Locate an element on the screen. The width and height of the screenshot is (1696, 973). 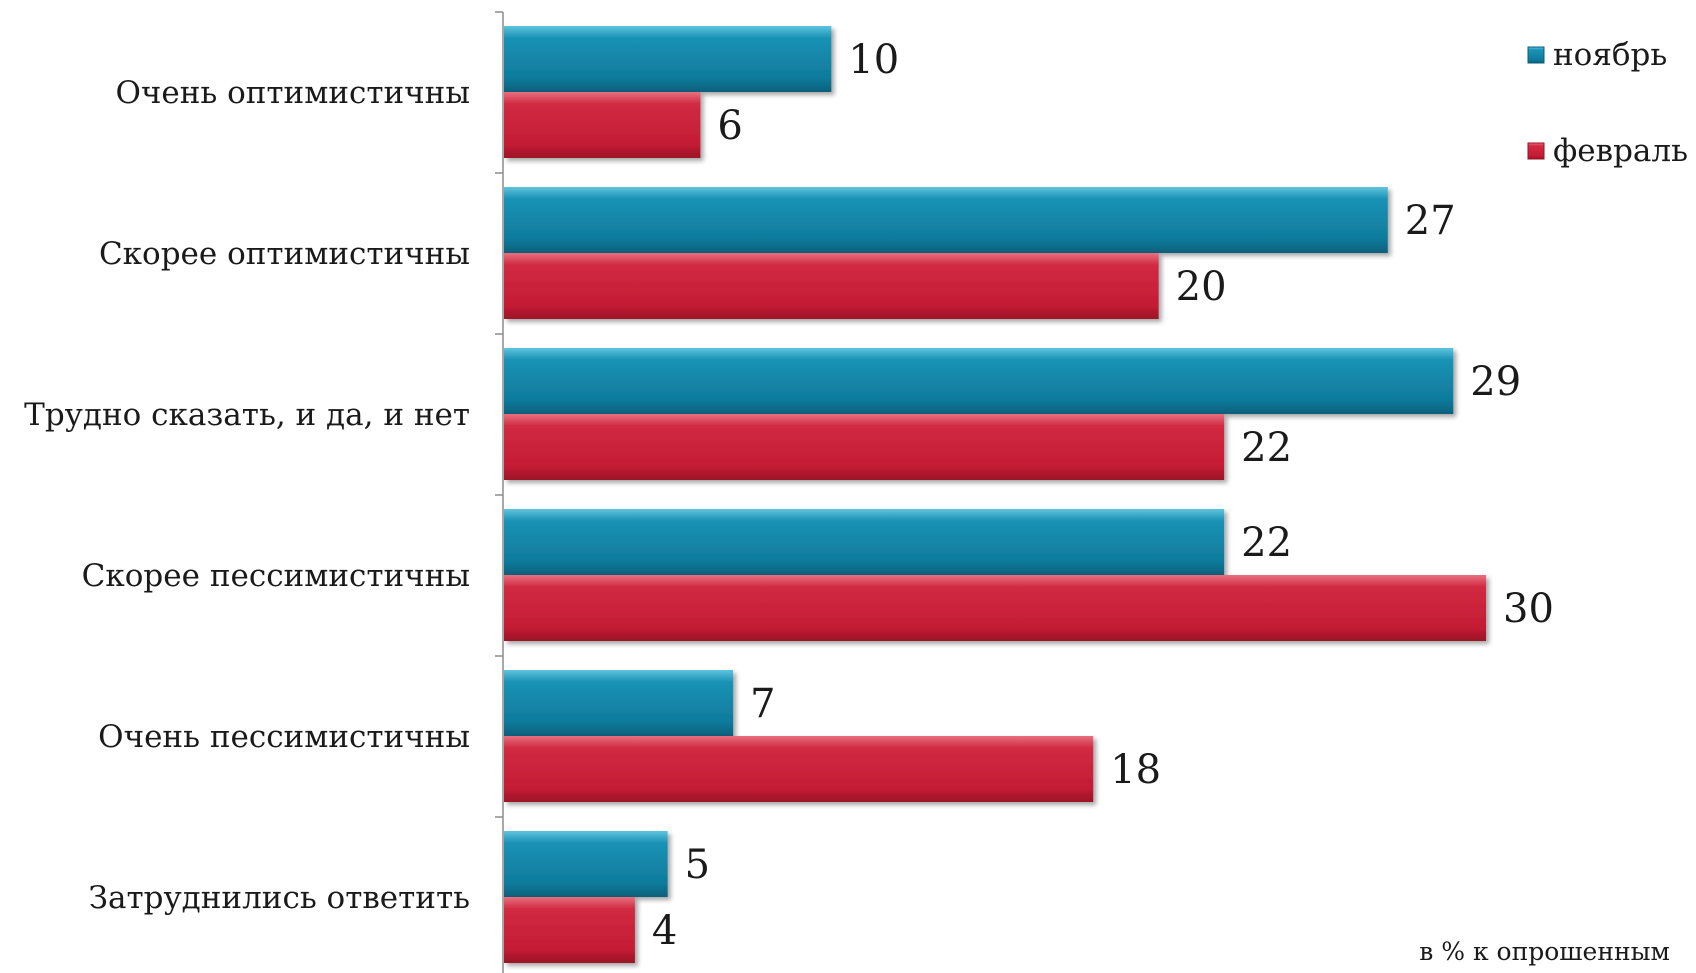
data-label-february: 4 is located at coordinates (664, 931).